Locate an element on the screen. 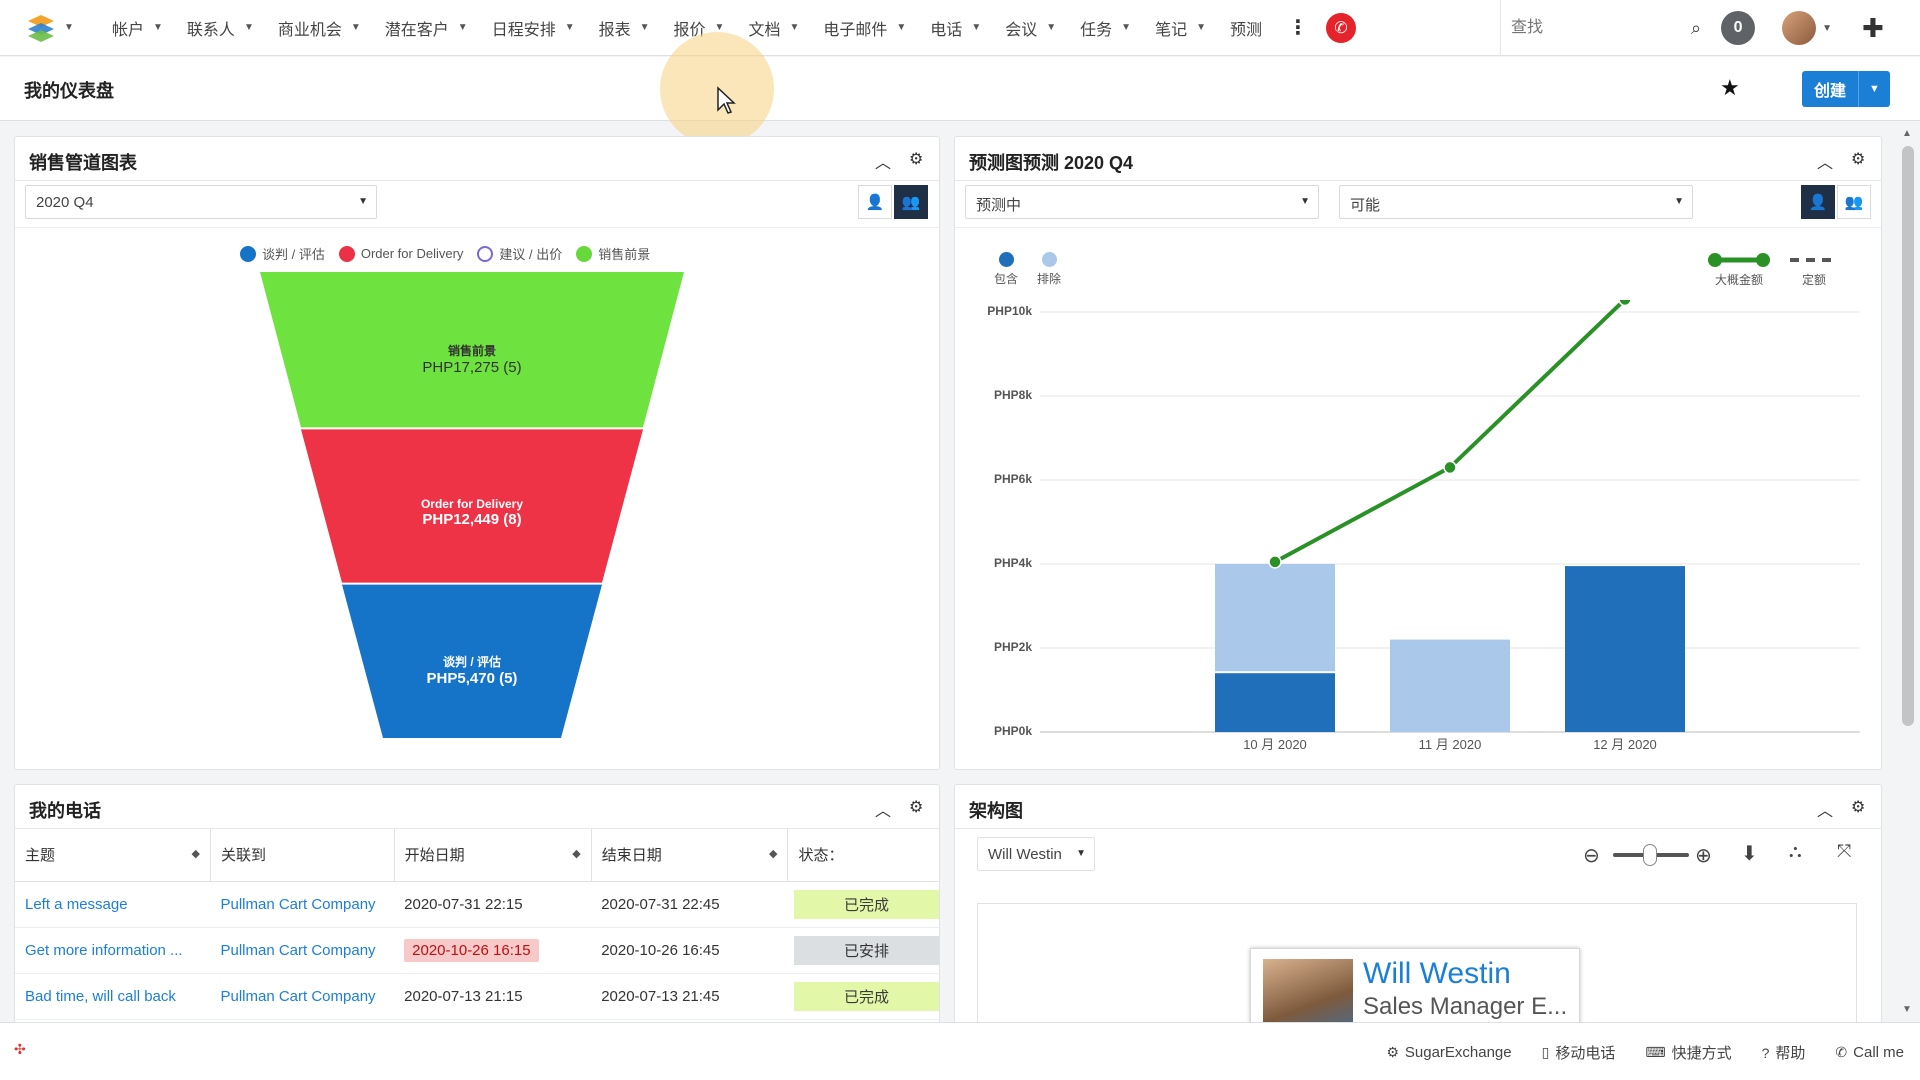 The width and height of the screenshot is (1920, 1080). column-header: 状态： is located at coordinates (863, 855).